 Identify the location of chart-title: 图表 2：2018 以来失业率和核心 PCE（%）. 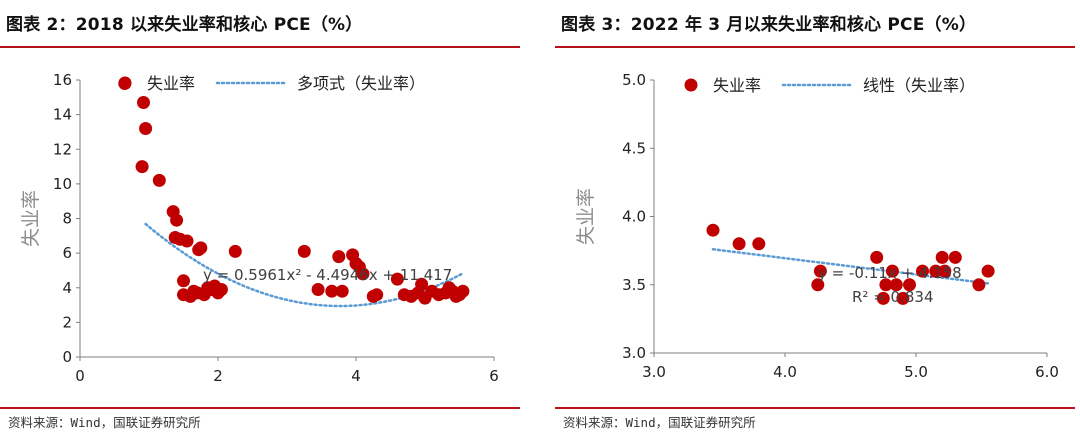
(184, 25).